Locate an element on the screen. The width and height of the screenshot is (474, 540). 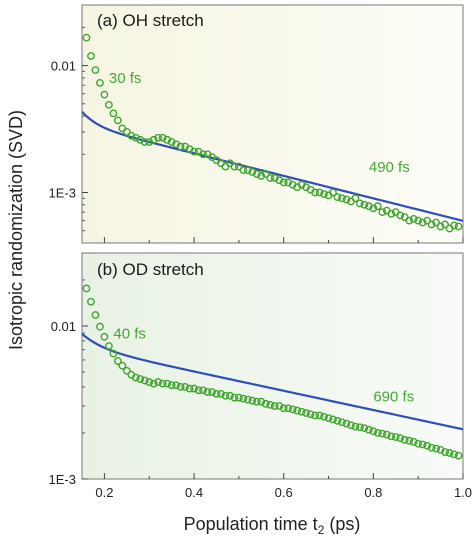
panel-b-x-tick-label: 0.8 is located at coordinates (373, 492).